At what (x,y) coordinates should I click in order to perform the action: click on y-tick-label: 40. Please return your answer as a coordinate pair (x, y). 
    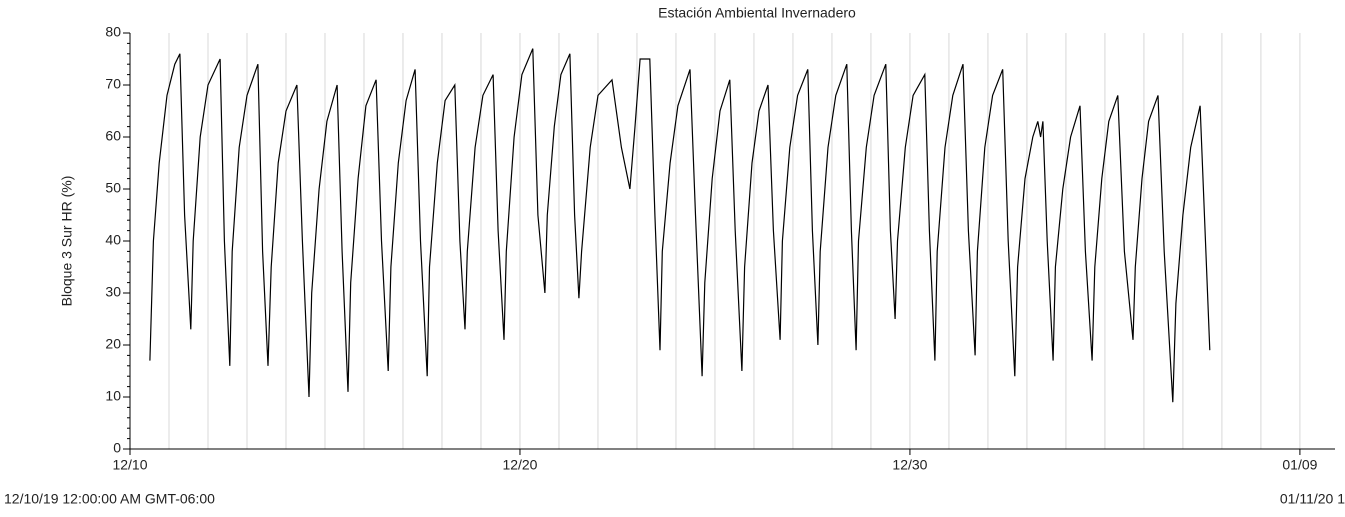
    Looking at the image, I should click on (113, 240).